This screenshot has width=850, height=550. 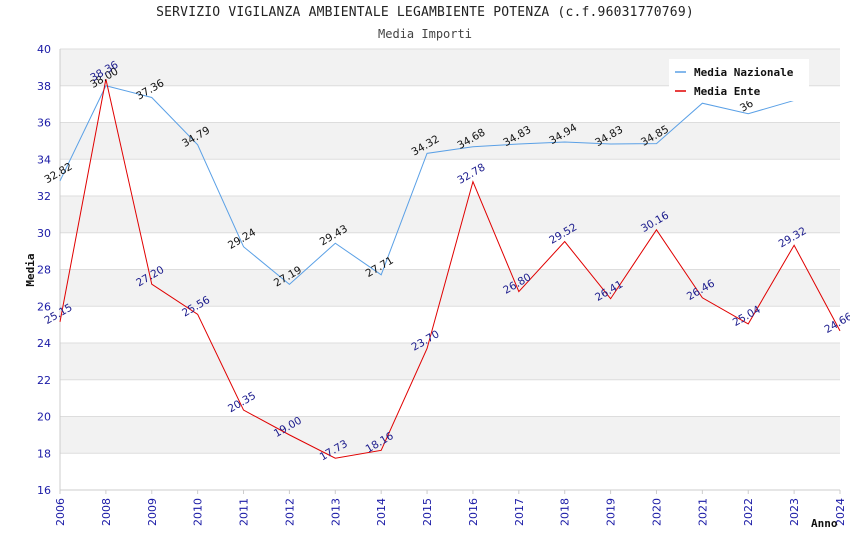 What do you see at coordinates (427, 512) in the screenshot?
I see `x-tick-label: 2015` at bounding box center [427, 512].